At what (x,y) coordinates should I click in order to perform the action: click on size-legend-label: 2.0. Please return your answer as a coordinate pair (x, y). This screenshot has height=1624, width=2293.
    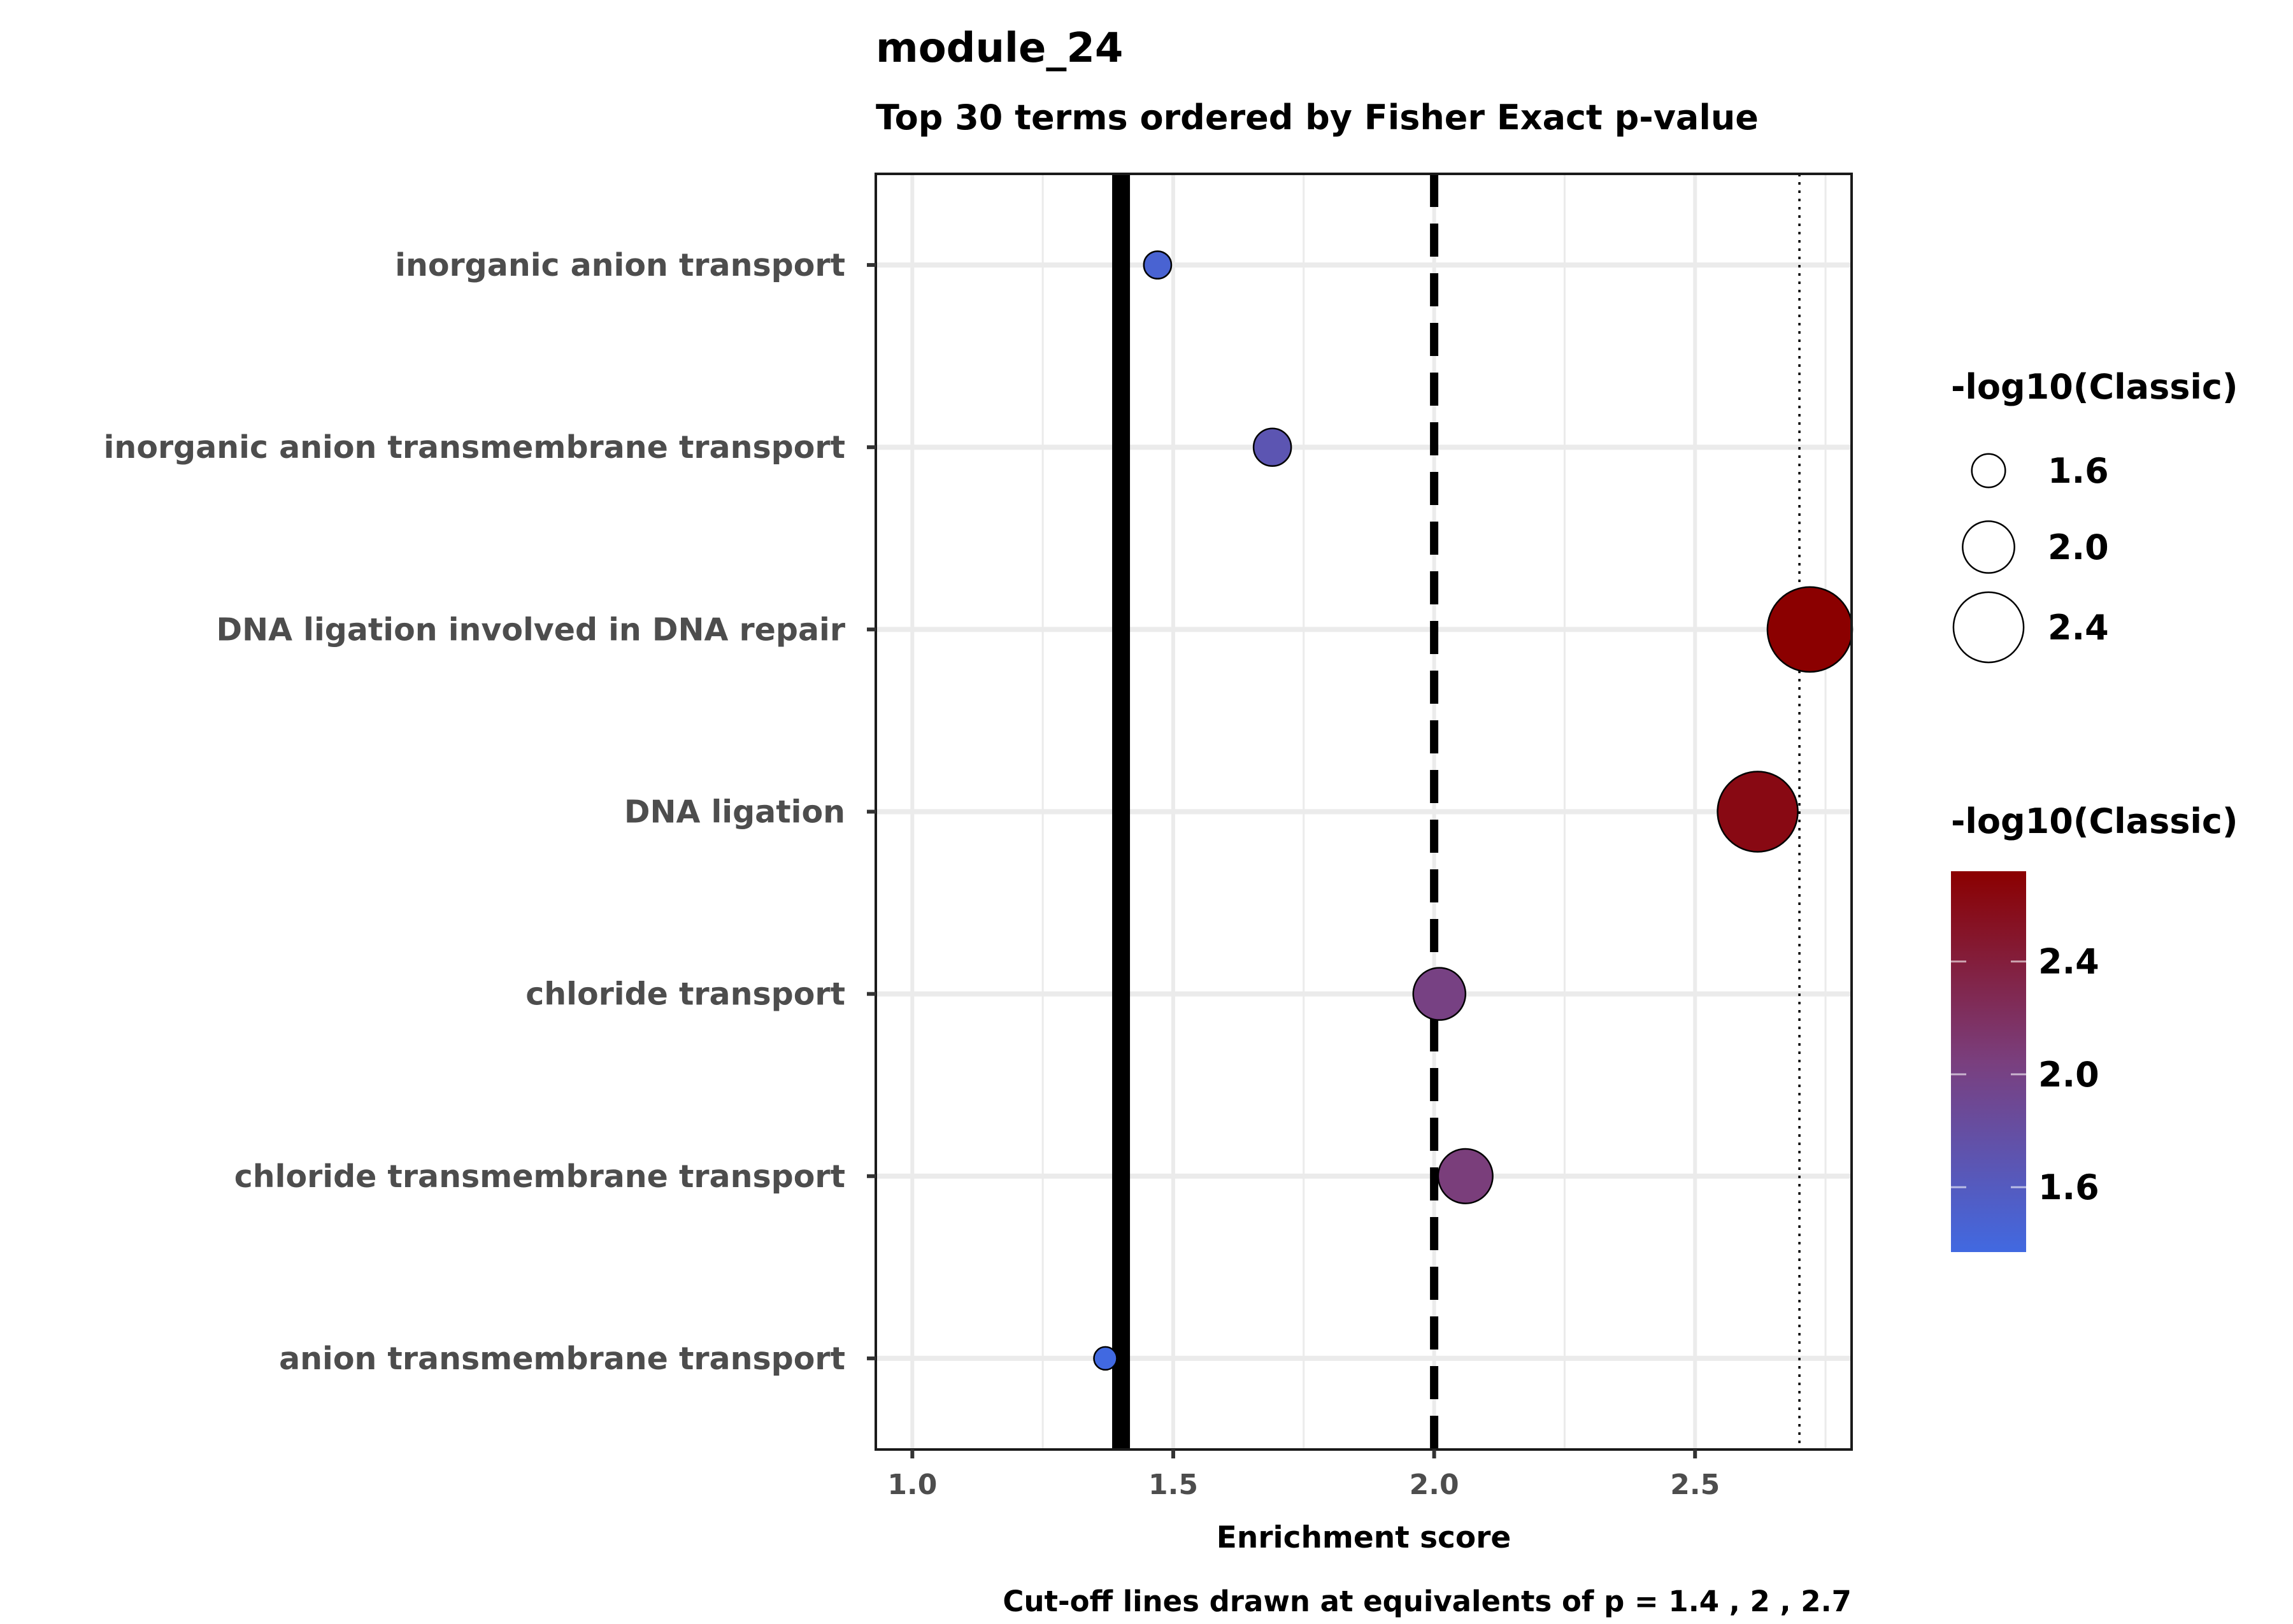
    Looking at the image, I should click on (2078, 547).